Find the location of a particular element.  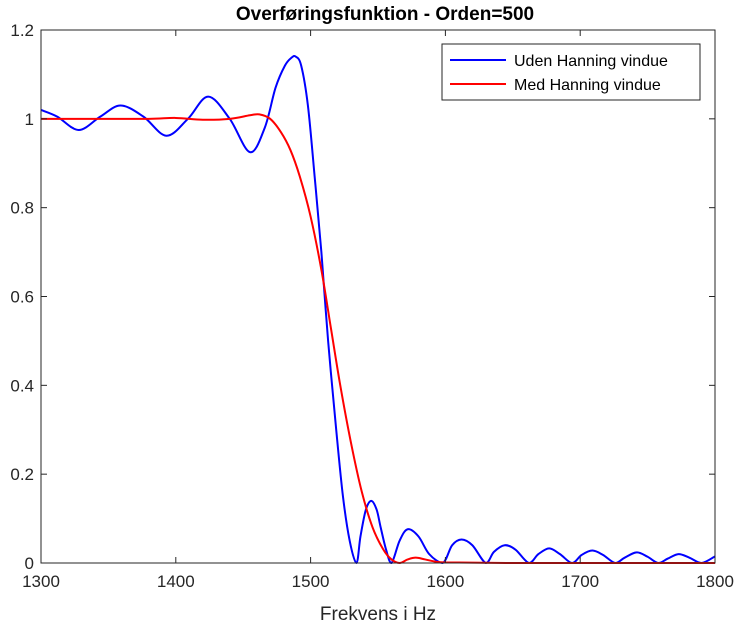

x-tick-label: 1500 is located at coordinates (311, 581).